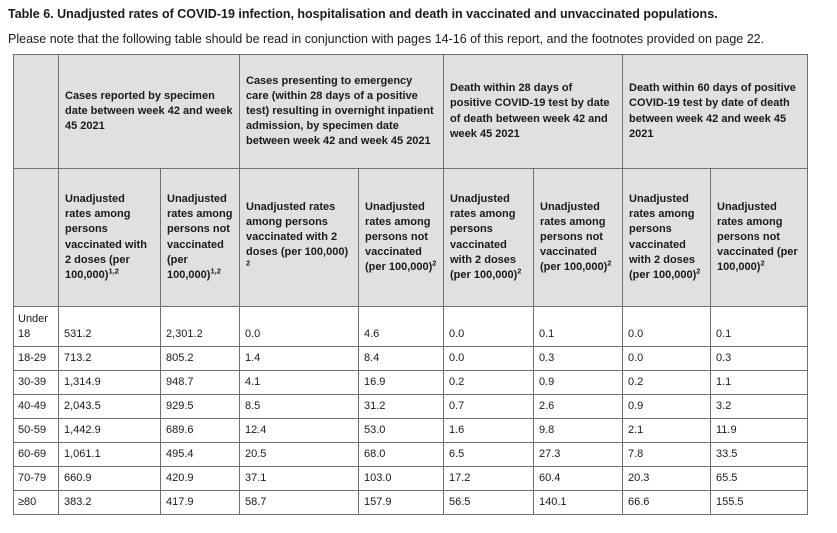  I want to click on rate-cell: 2.1, so click(666, 430).